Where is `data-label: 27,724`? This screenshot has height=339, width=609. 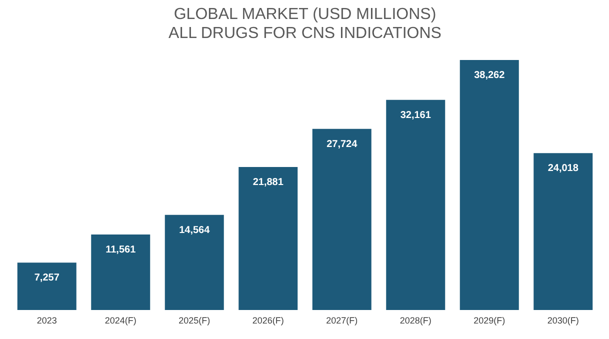 data-label: 27,724 is located at coordinates (342, 144).